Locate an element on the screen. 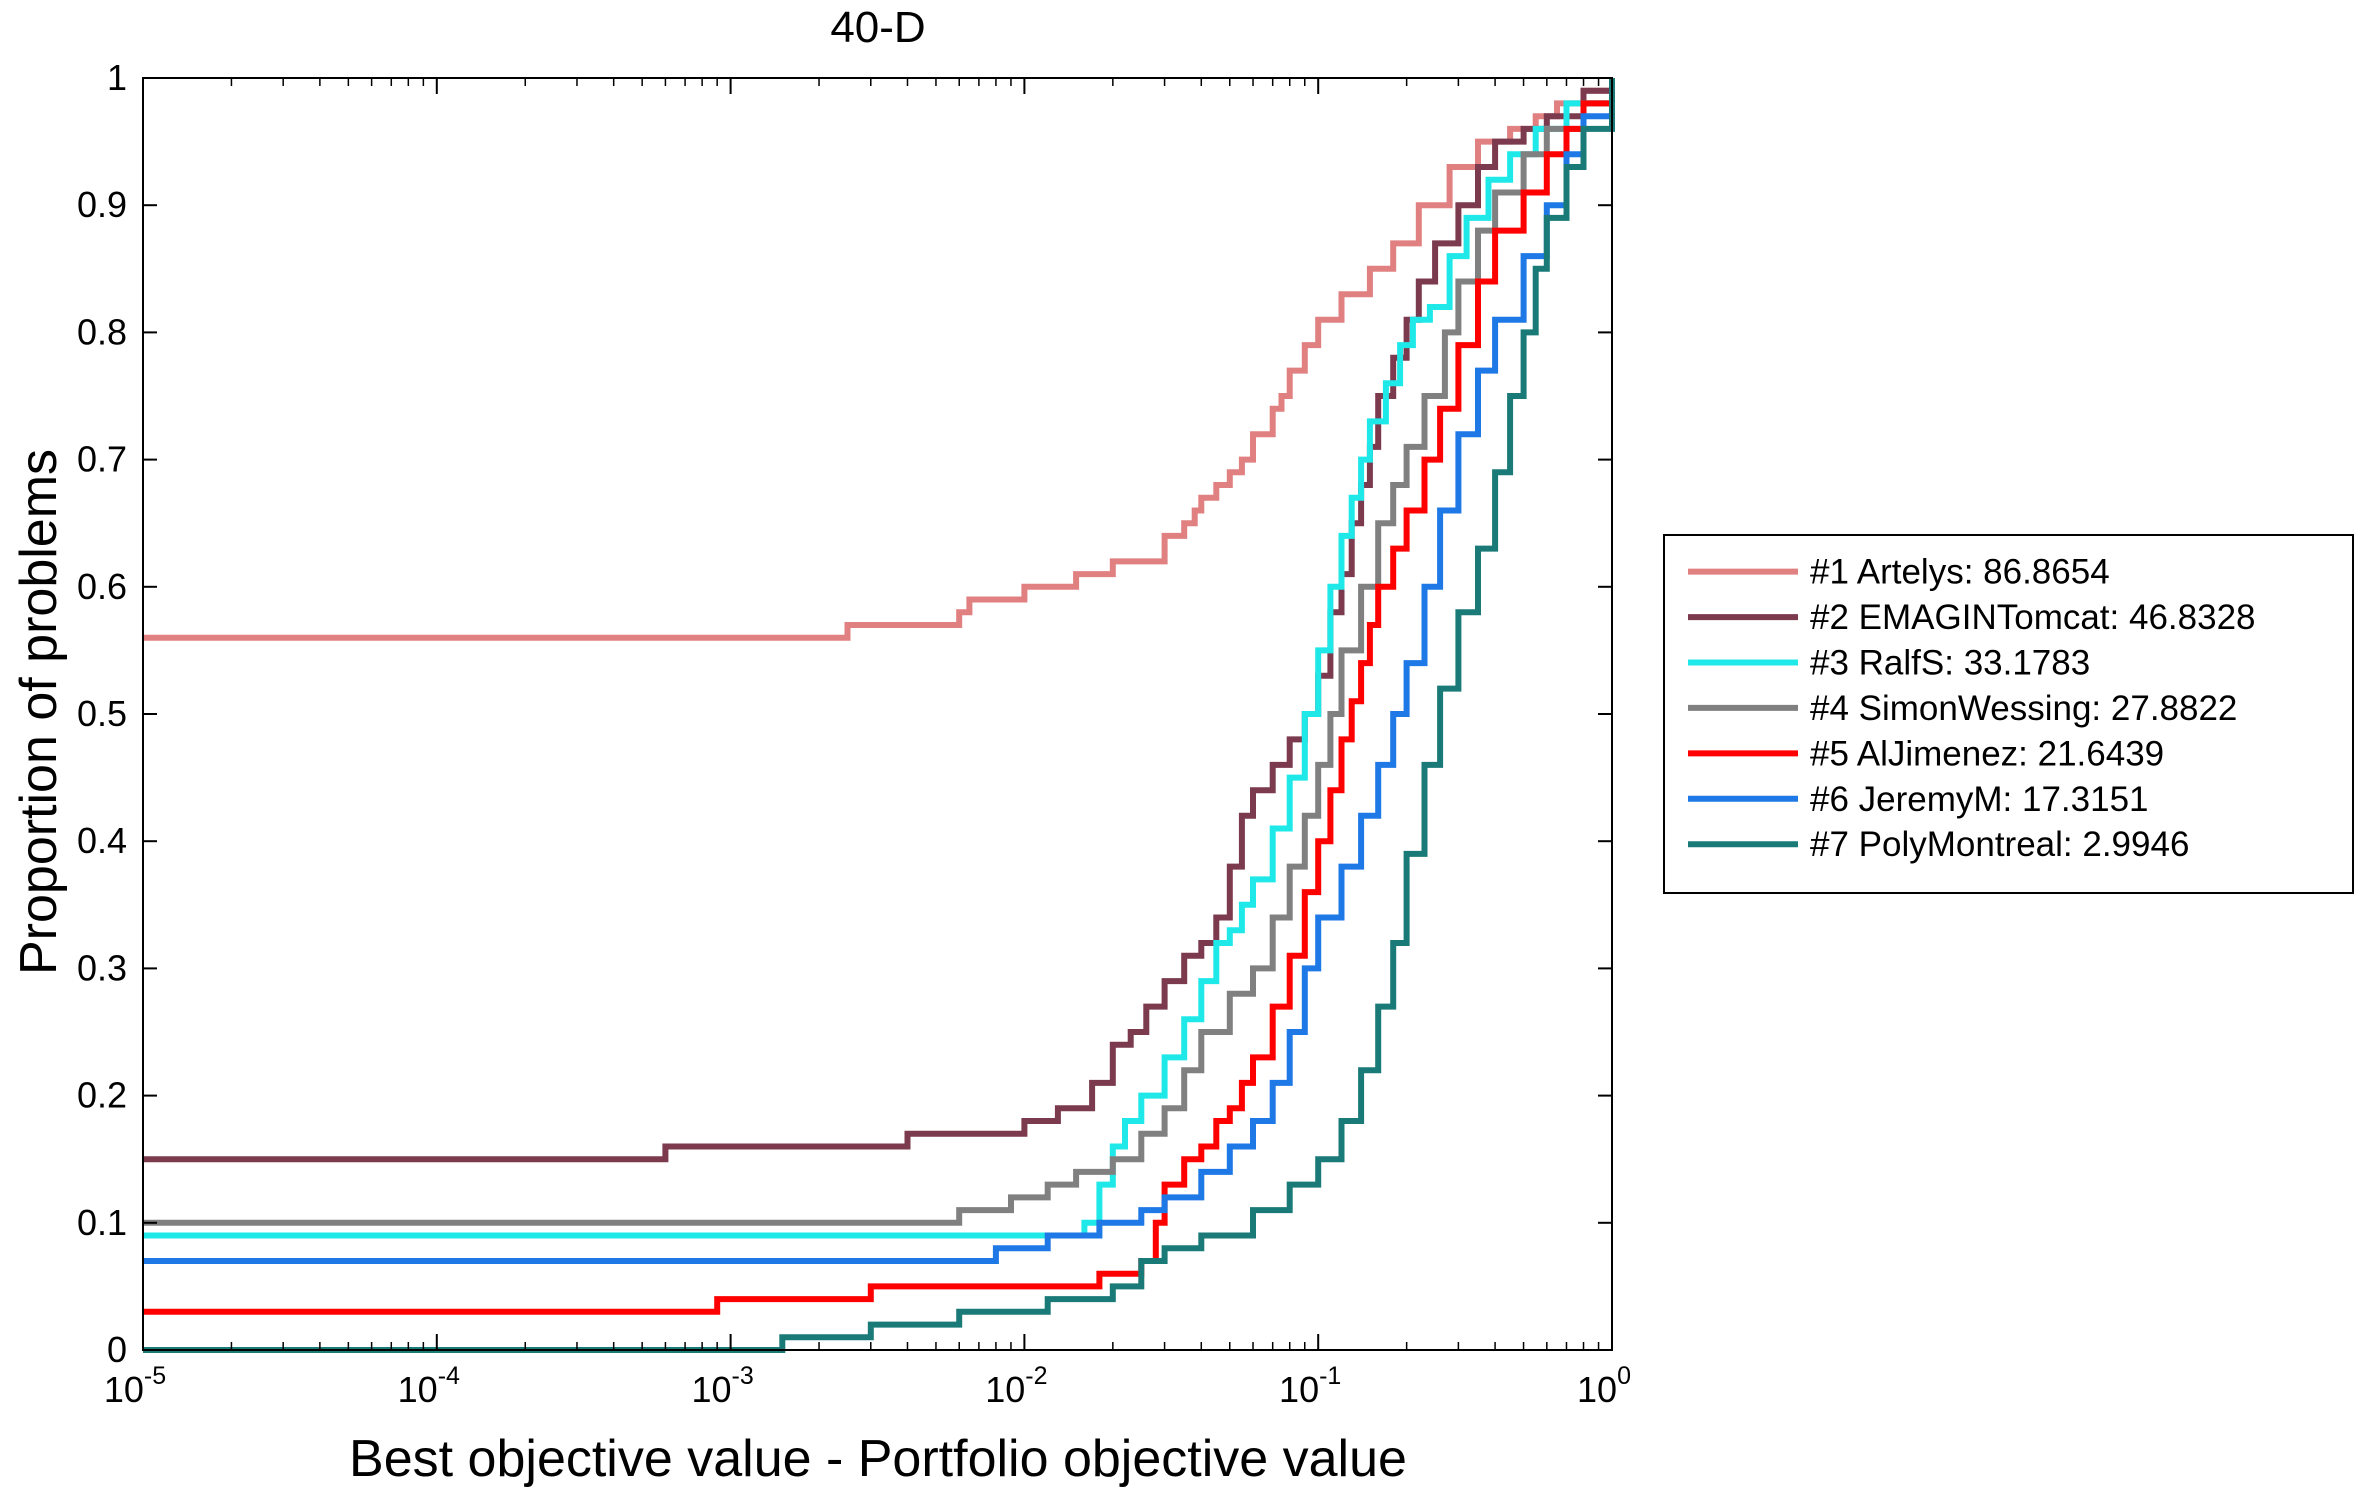 The image size is (2379, 1493). y-axis-title: Proportion of problems is located at coordinates (39, 712).